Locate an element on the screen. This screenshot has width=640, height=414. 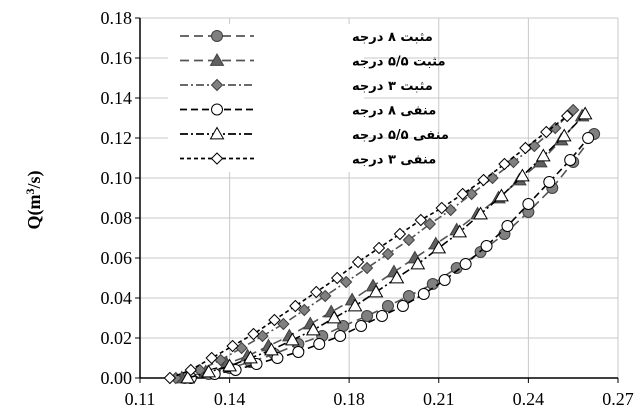
legend-item: مثبت ۳ درجه is located at coordinates (306, 86).